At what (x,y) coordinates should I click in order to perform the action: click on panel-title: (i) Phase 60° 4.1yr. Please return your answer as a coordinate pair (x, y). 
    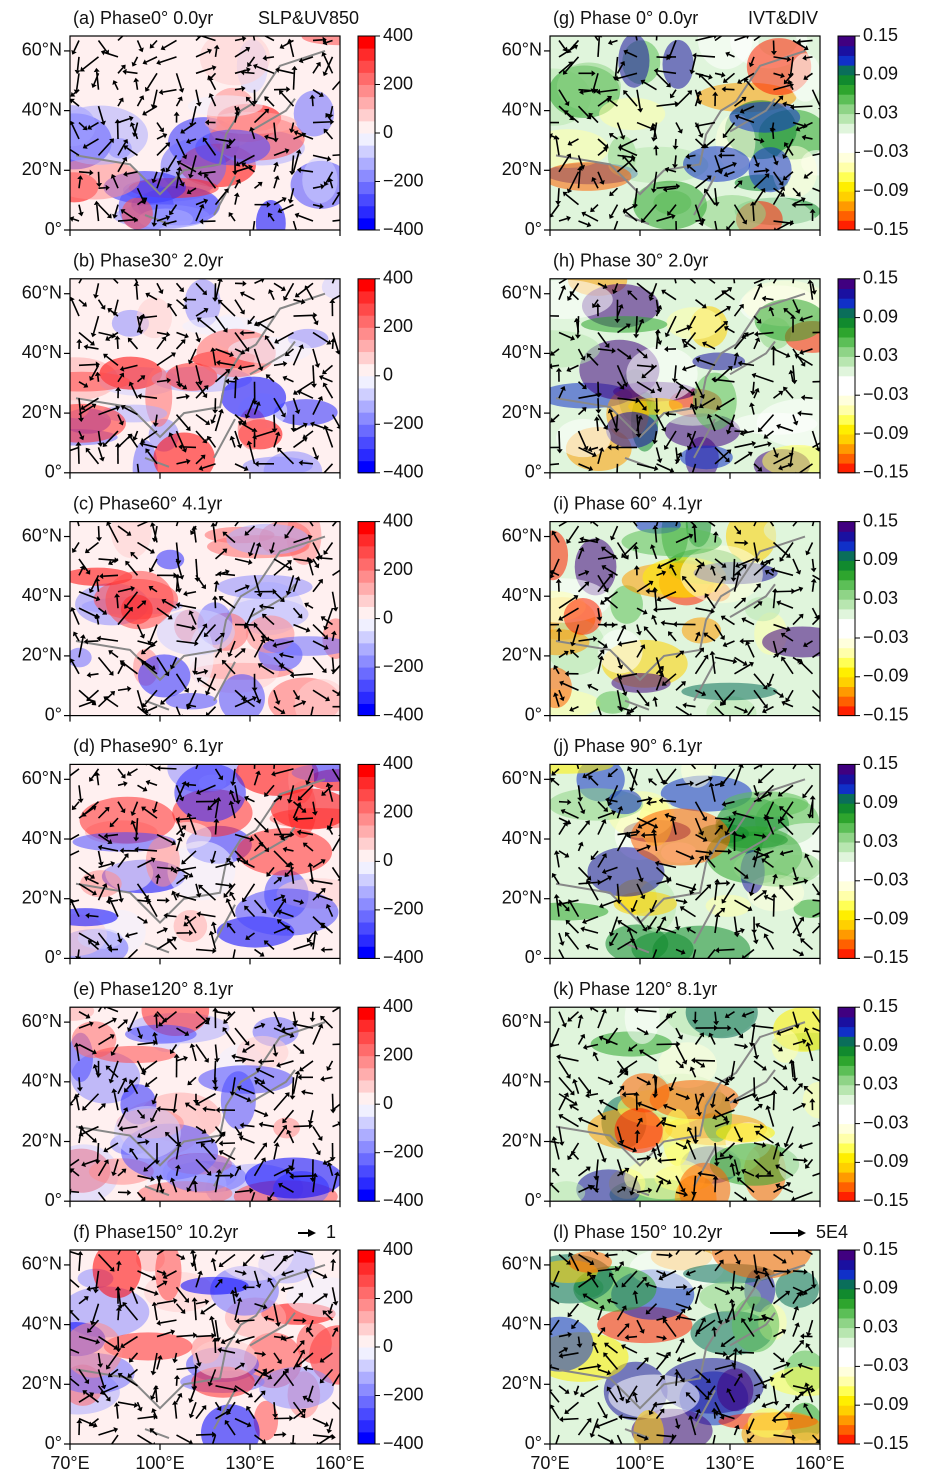
    Looking at the image, I should click on (627, 503).